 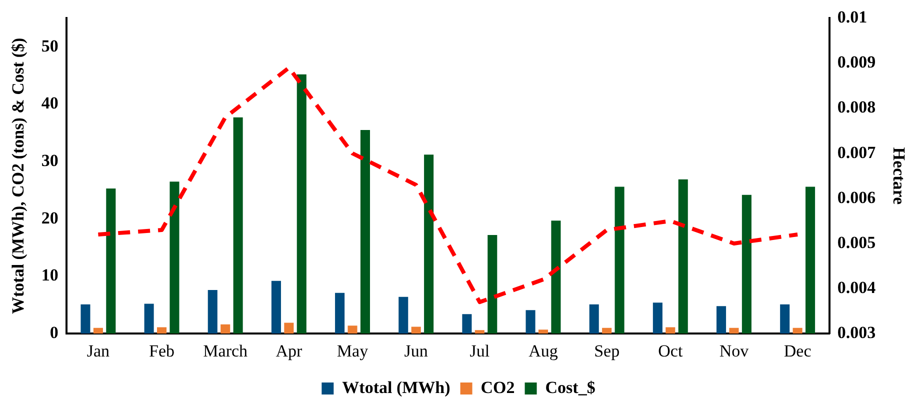 What do you see at coordinates (898, 176) in the screenshot?
I see `y2-axis-title: Hectare` at bounding box center [898, 176].